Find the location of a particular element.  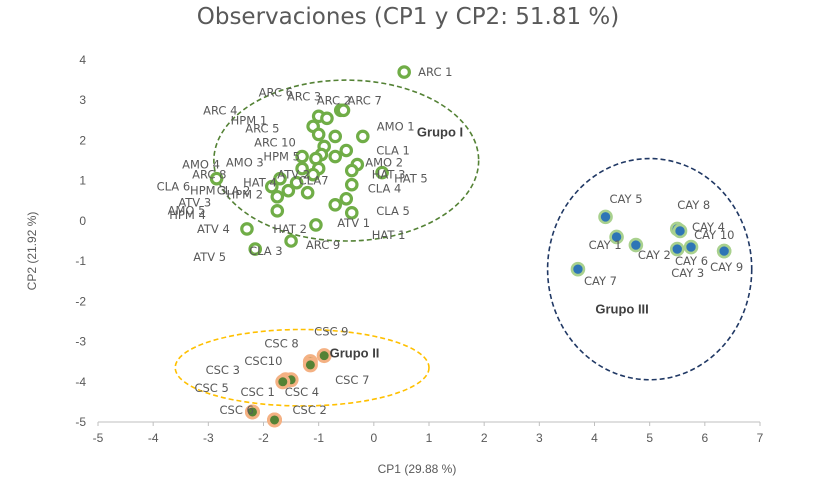

point-label: CAY 1 is located at coordinates (605, 245).